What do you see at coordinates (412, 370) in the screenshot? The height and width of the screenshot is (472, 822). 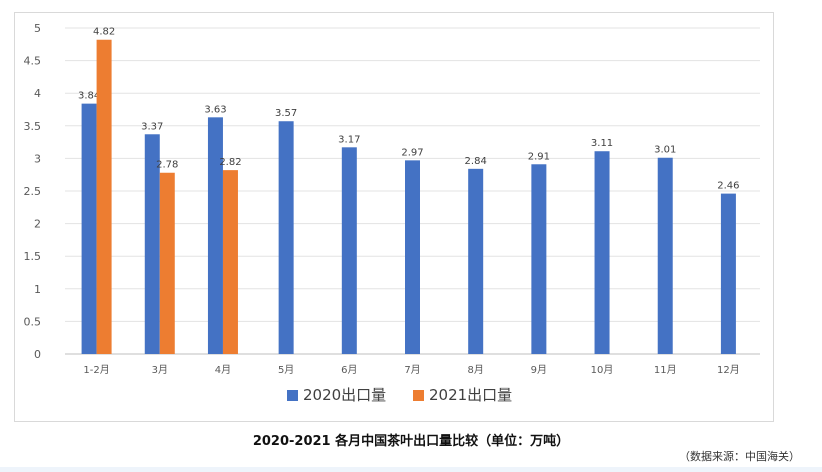 I see `x-tick-label: 7月` at bounding box center [412, 370].